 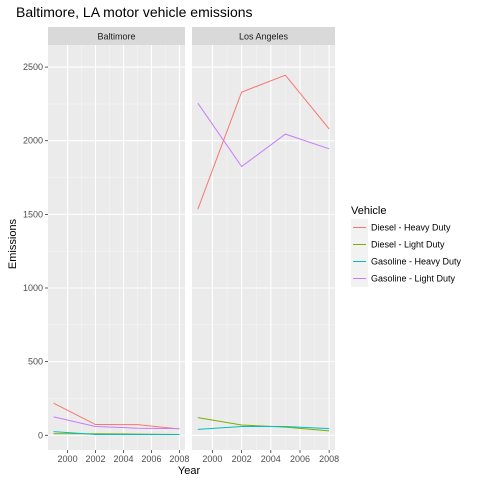 I want to click on facet-label-baltimore: Baltimore, so click(x=116, y=37).